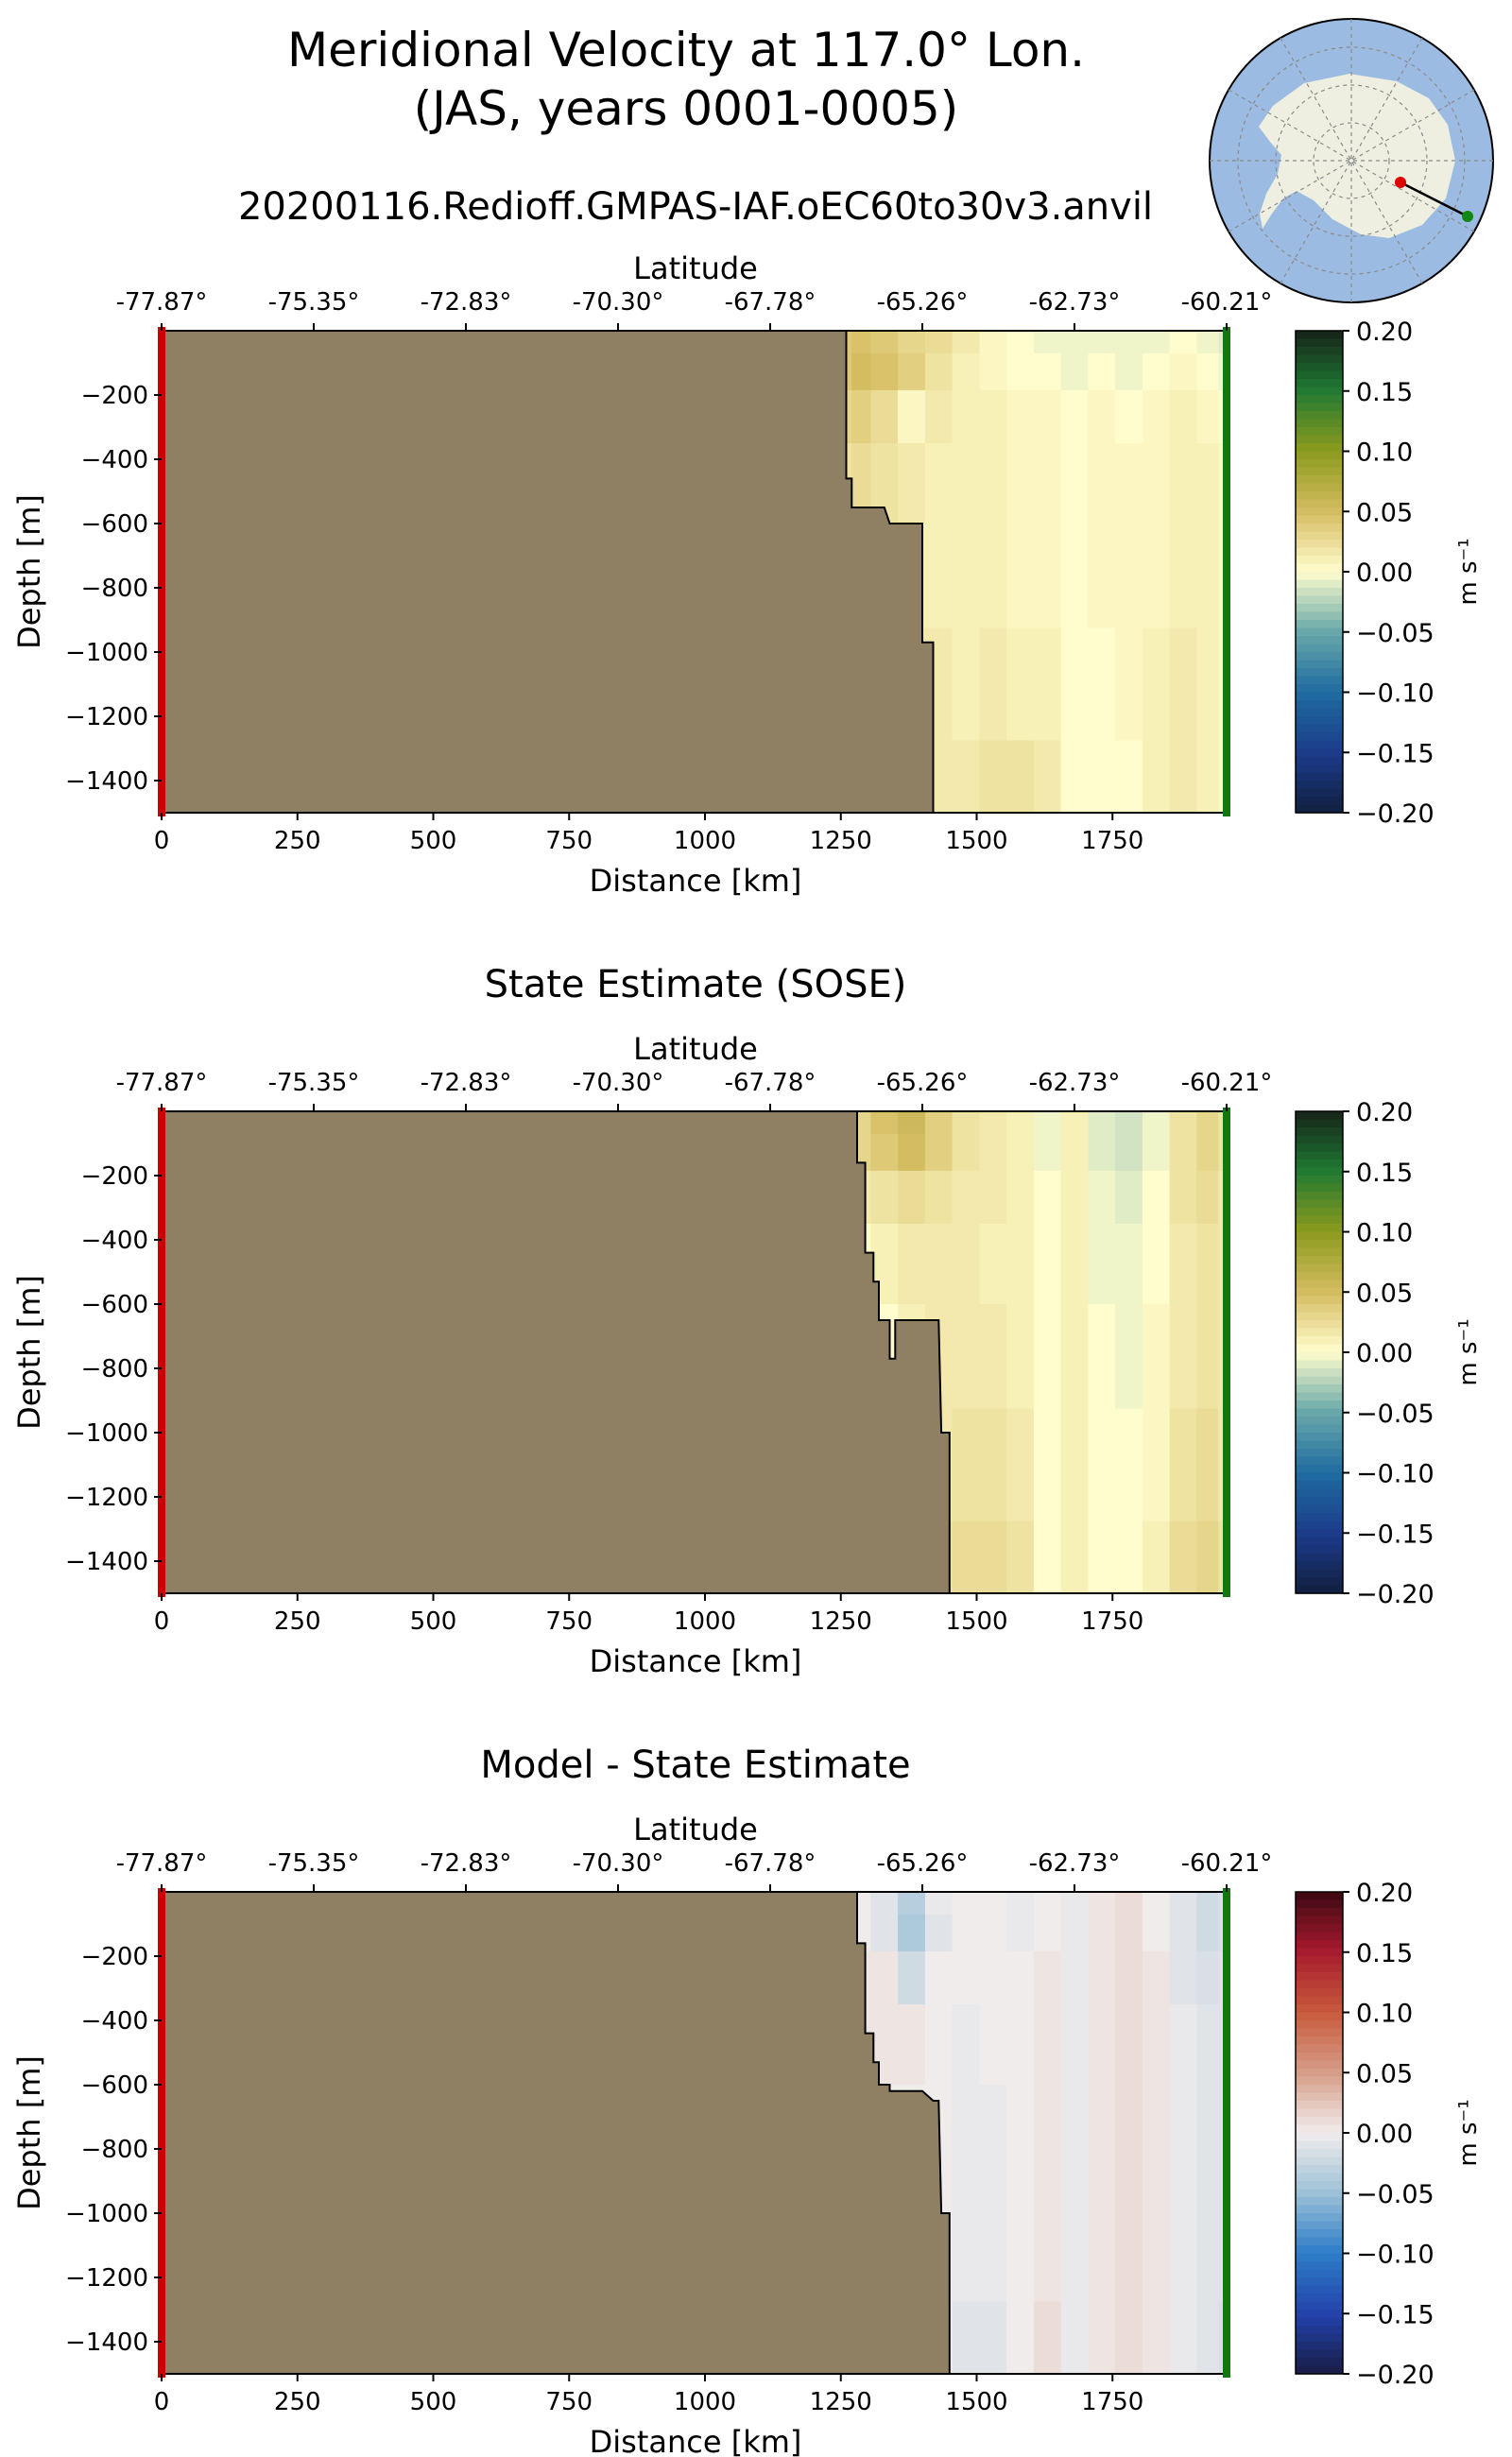 The image size is (1512, 2457). What do you see at coordinates (1227, 1083) in the screenshot?
I see `latitude-tick-label: -60.21°` at bounding box center [1227, 1083].